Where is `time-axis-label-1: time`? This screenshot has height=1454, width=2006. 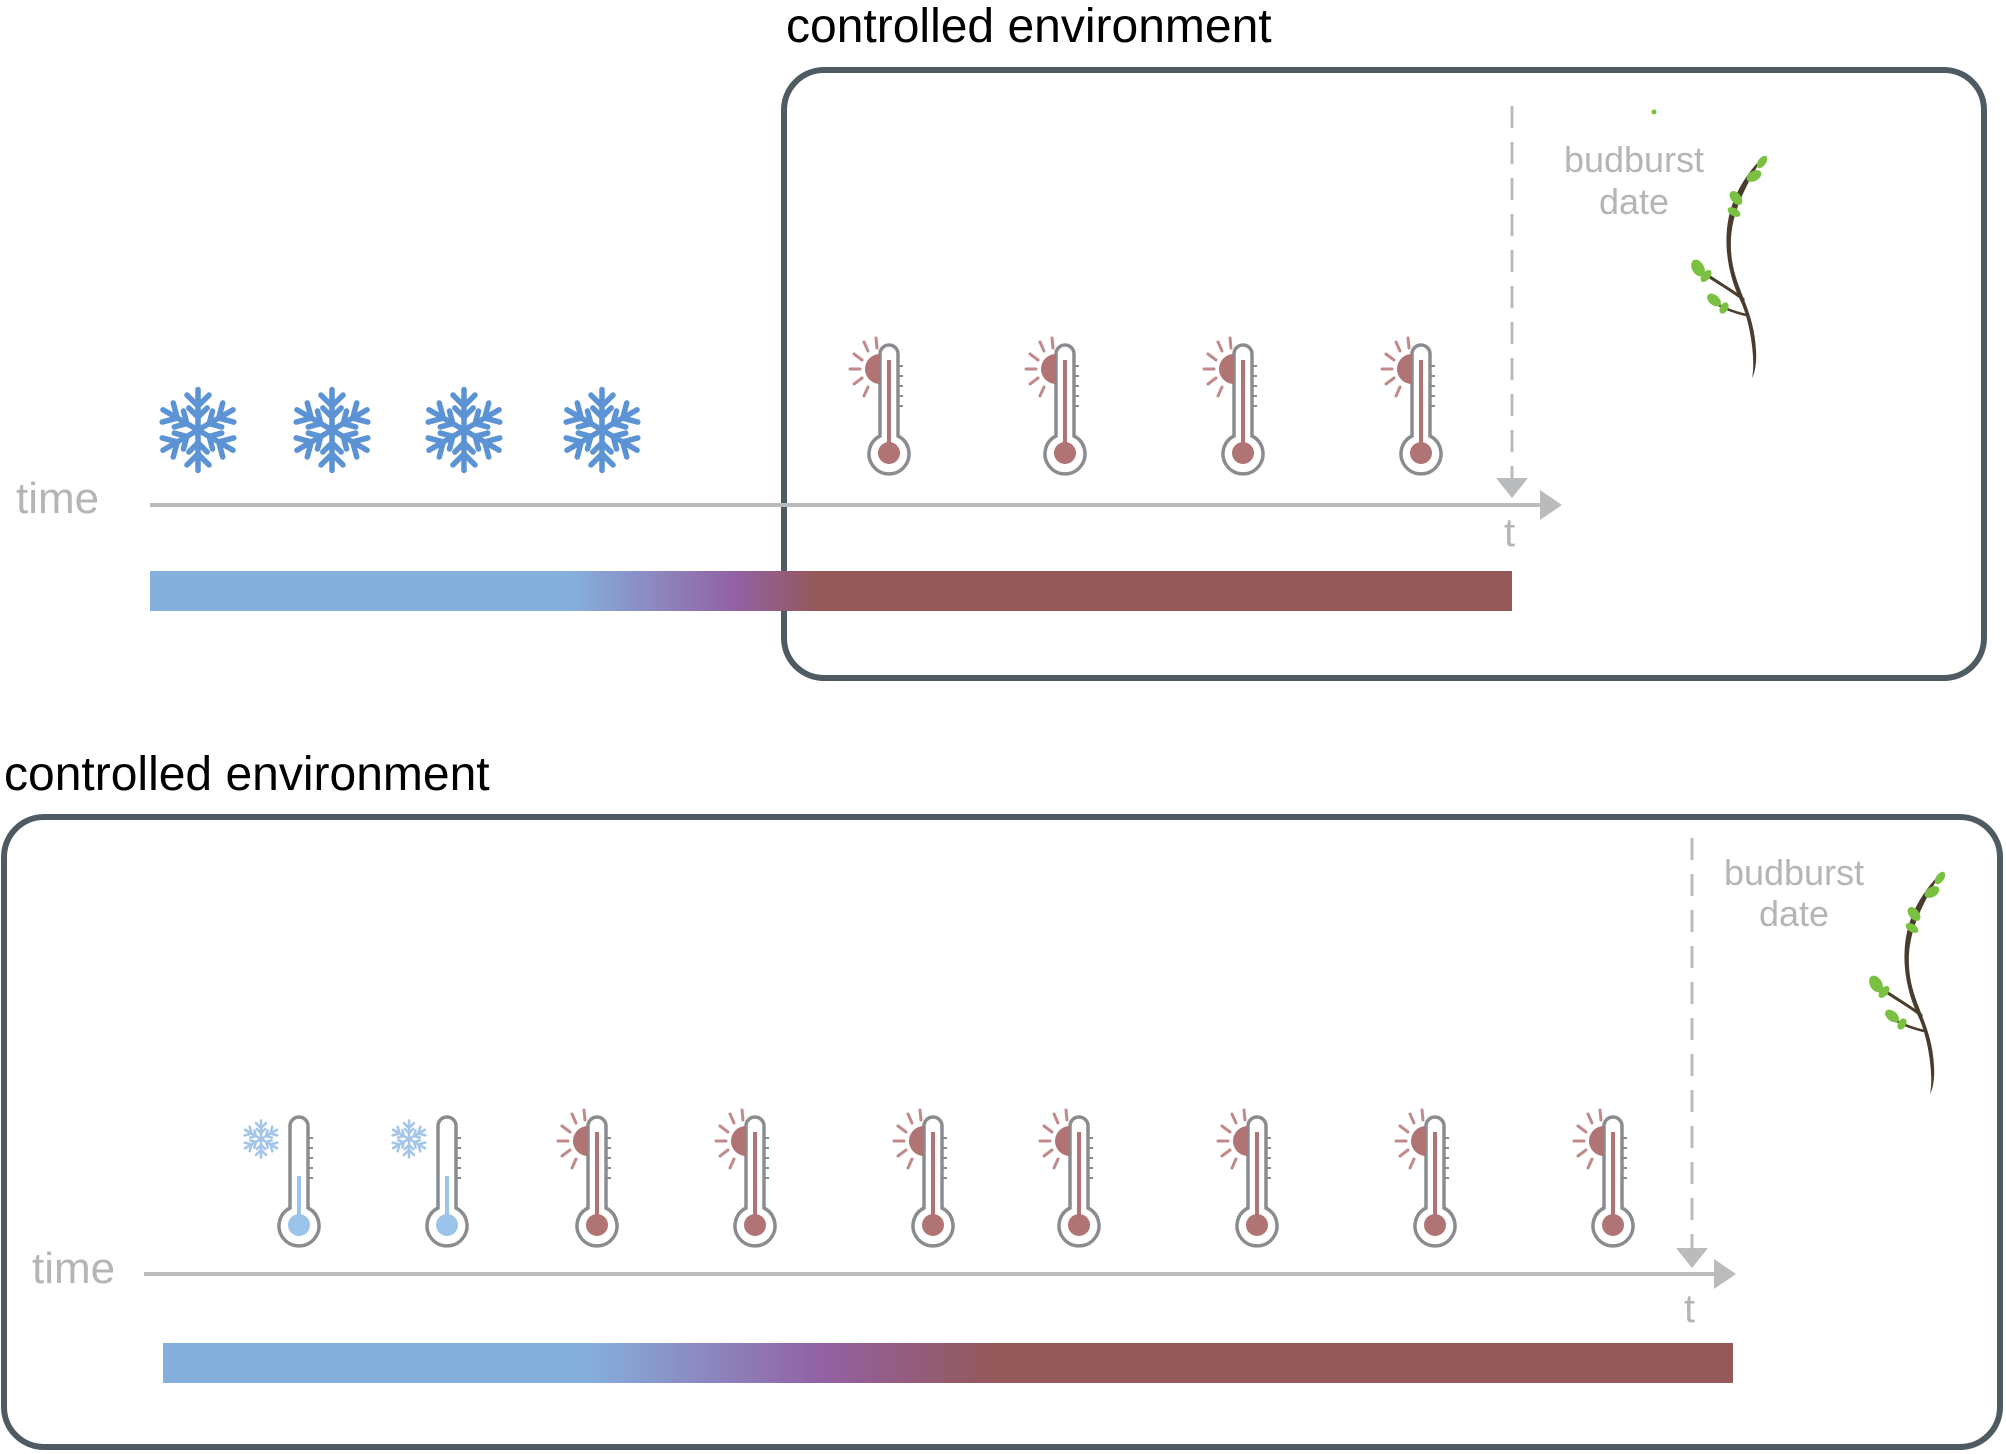 time-axis-label-1: time is located at coordinates (57, 498).